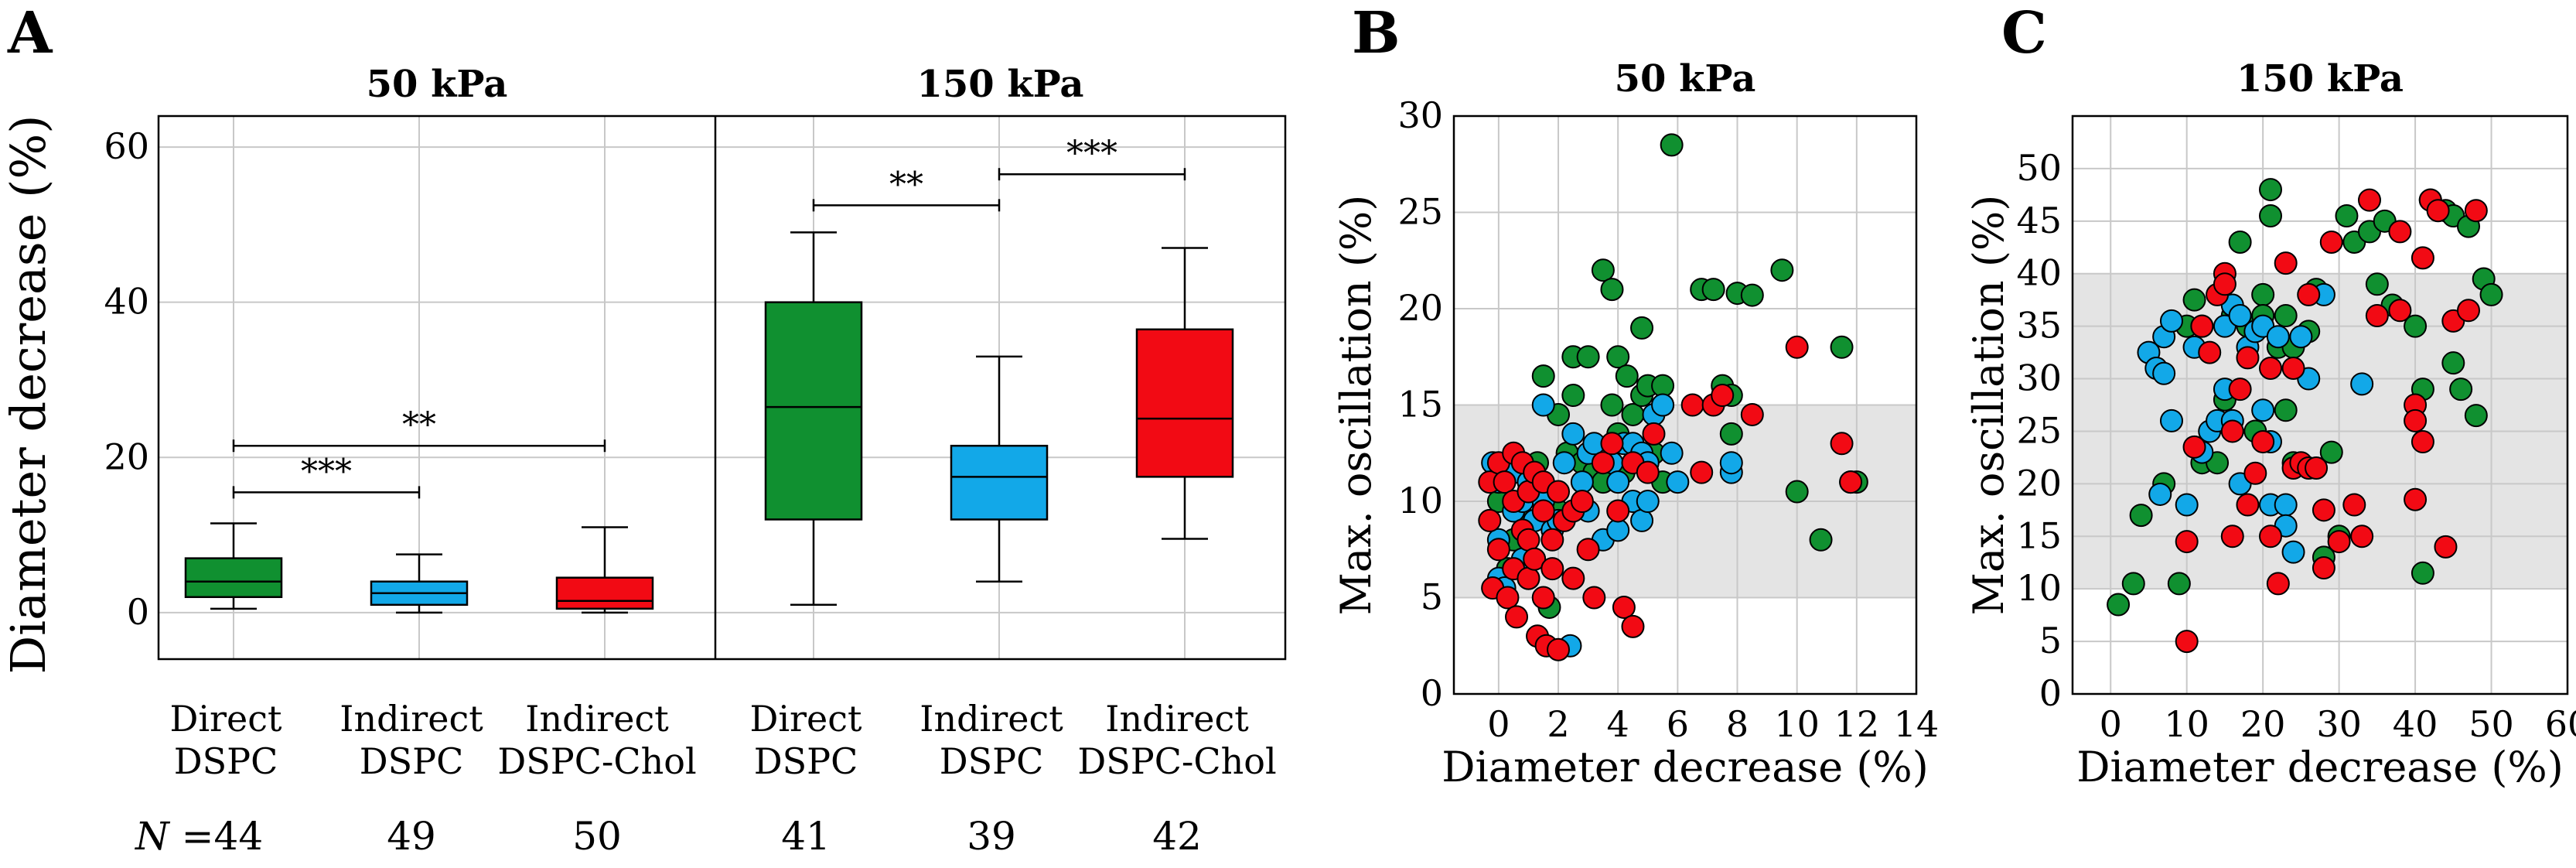  What do you see at coordinates (1420, 404) in the screenshot?
I see `panel-b-y-ticks: 0 5 10 15 20 25 30` at bounding box center [1420, 404].